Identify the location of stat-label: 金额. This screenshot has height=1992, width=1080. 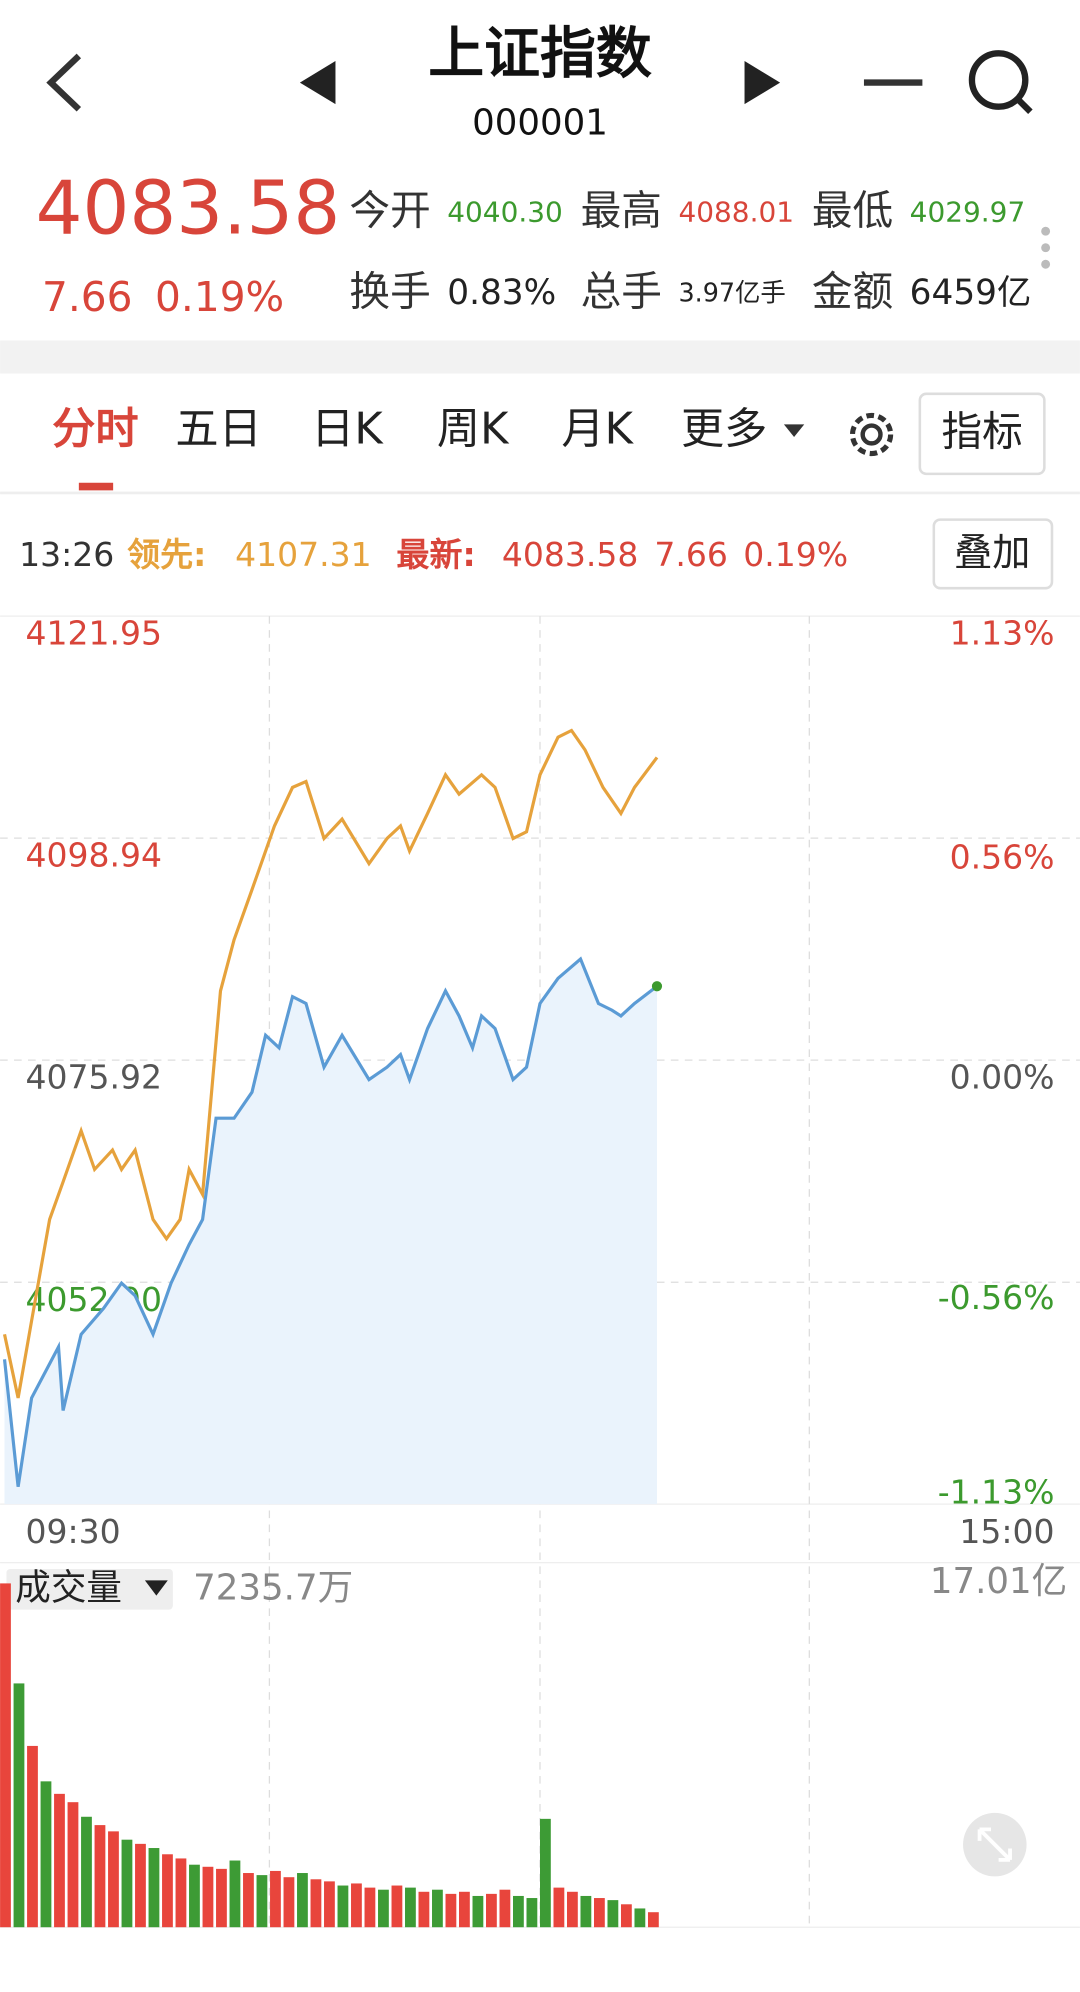
(852, 292).